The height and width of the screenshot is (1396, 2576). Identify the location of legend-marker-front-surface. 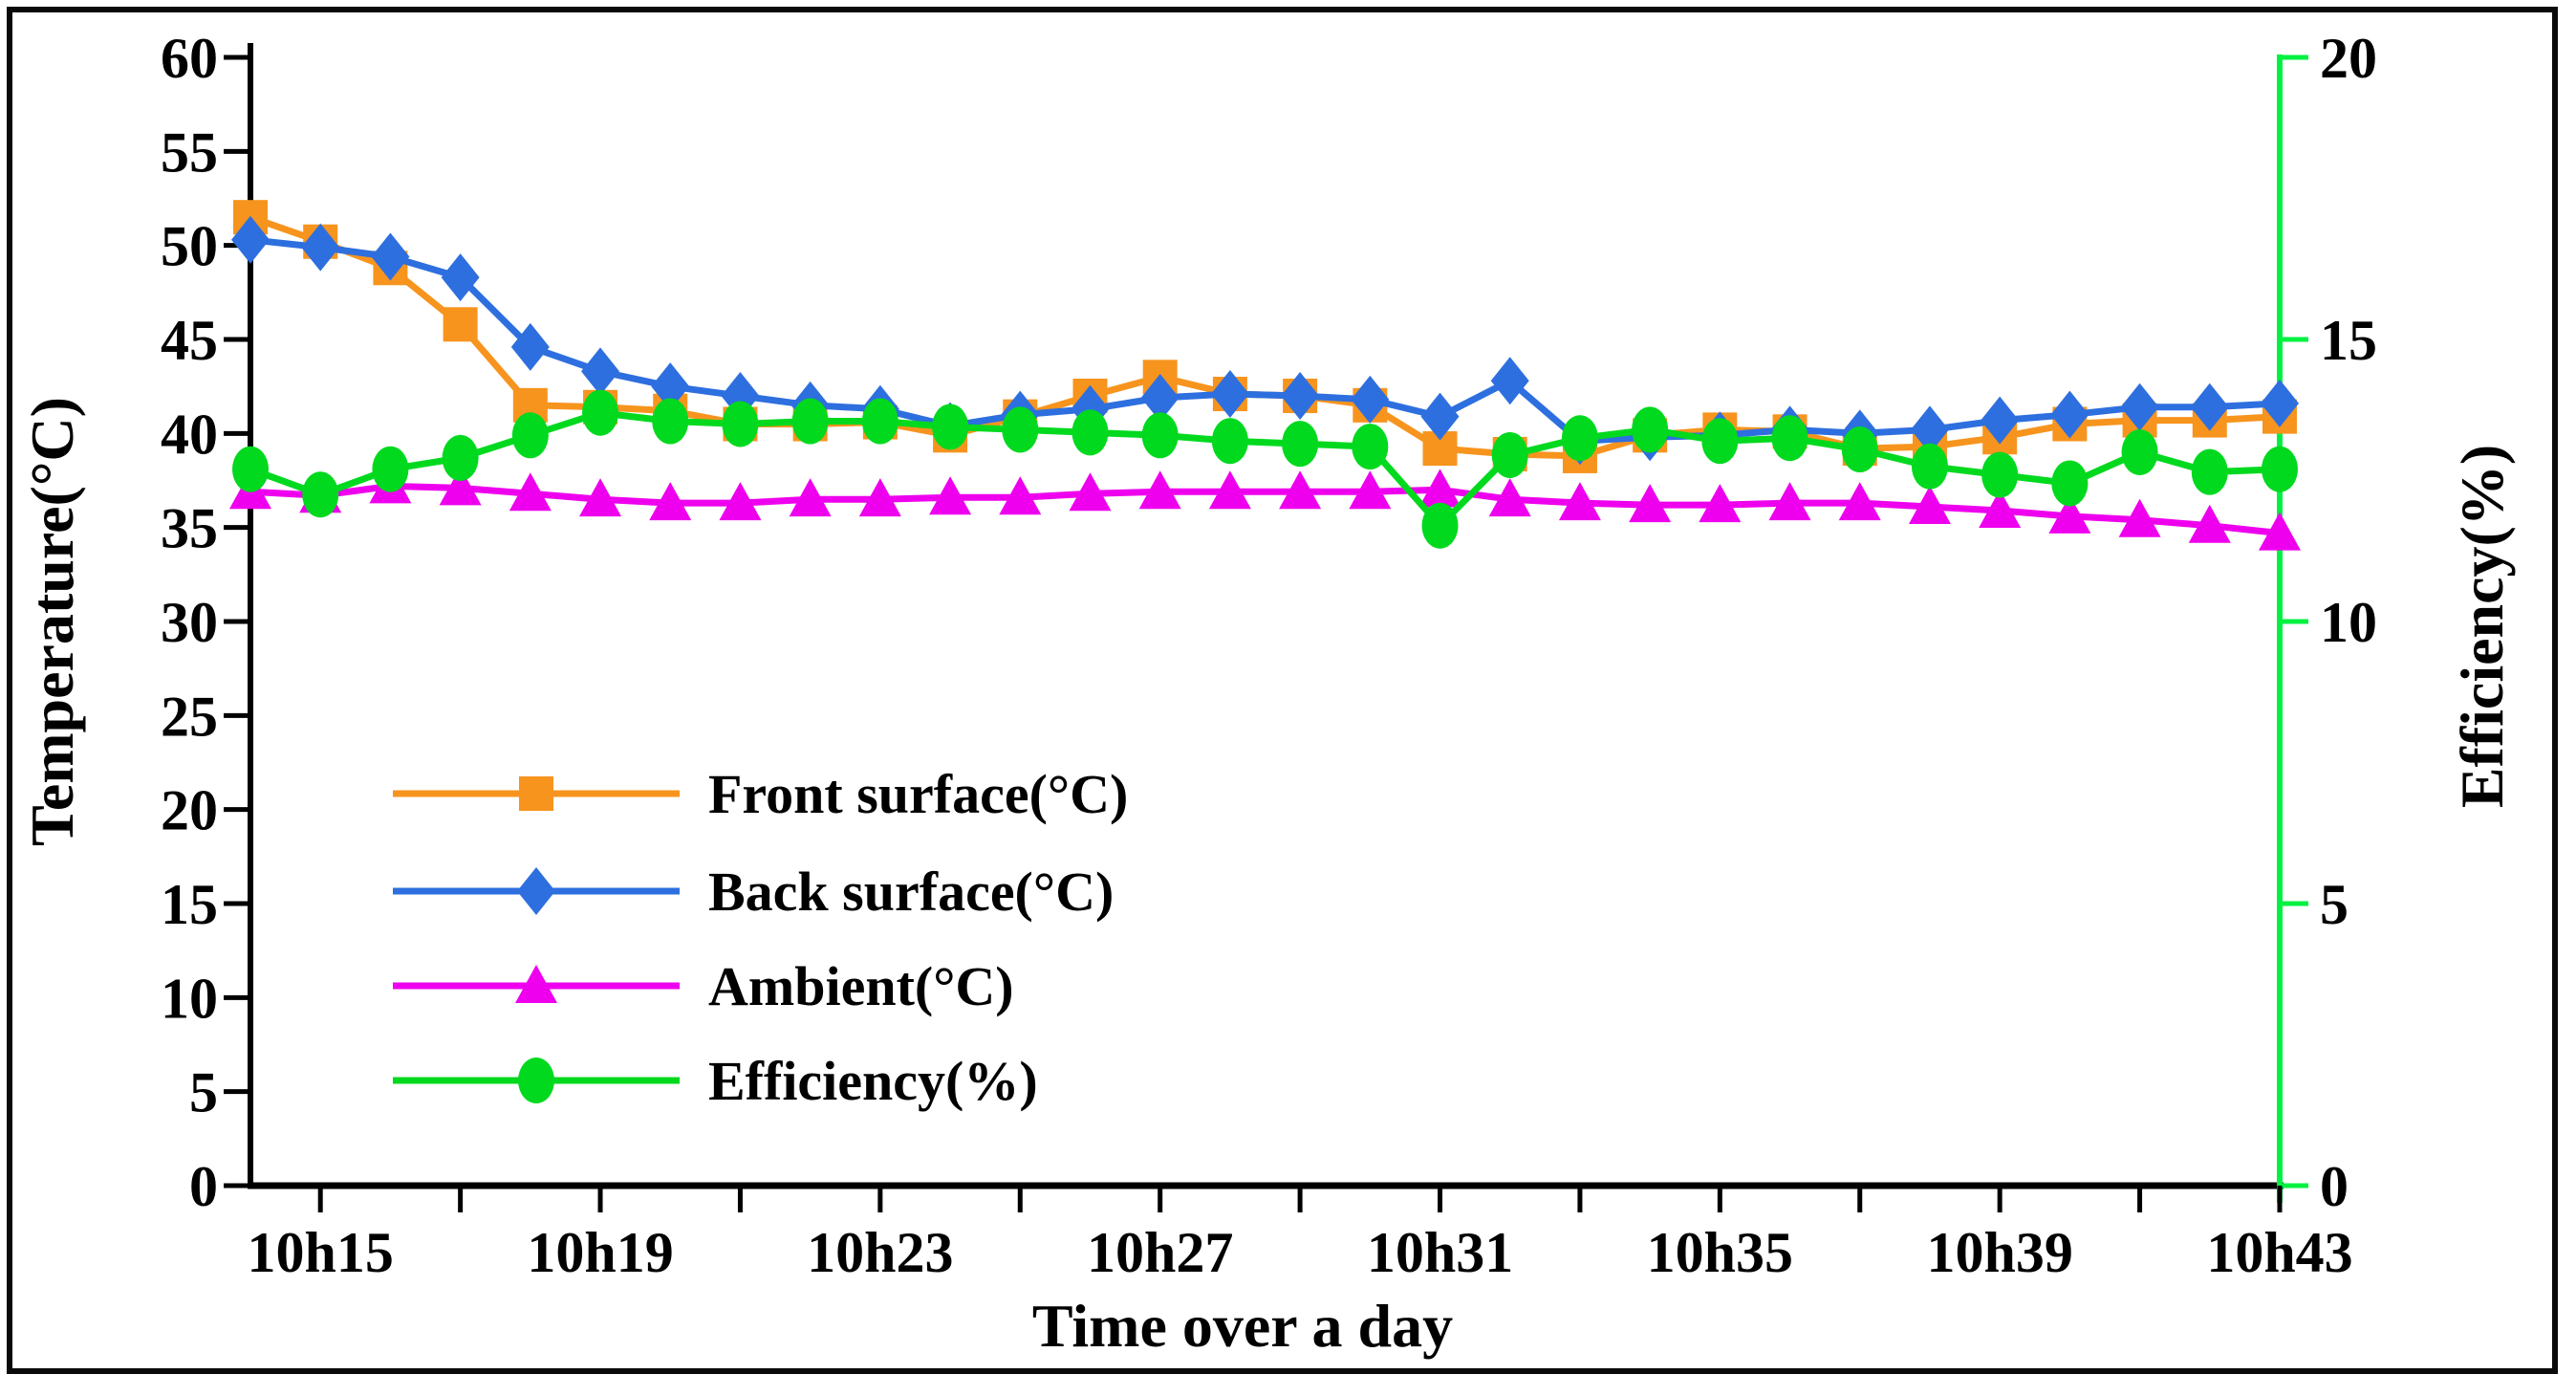
(536, 793).